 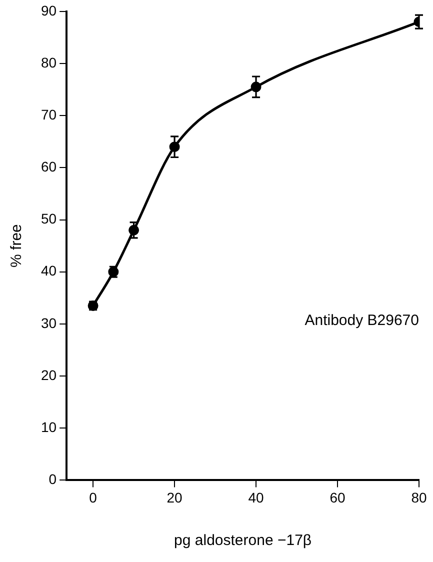 What do you see at coordinates (338, 497) in the screenshot?
I see `x-tick-label: 60` at bounding box center [338, 497].